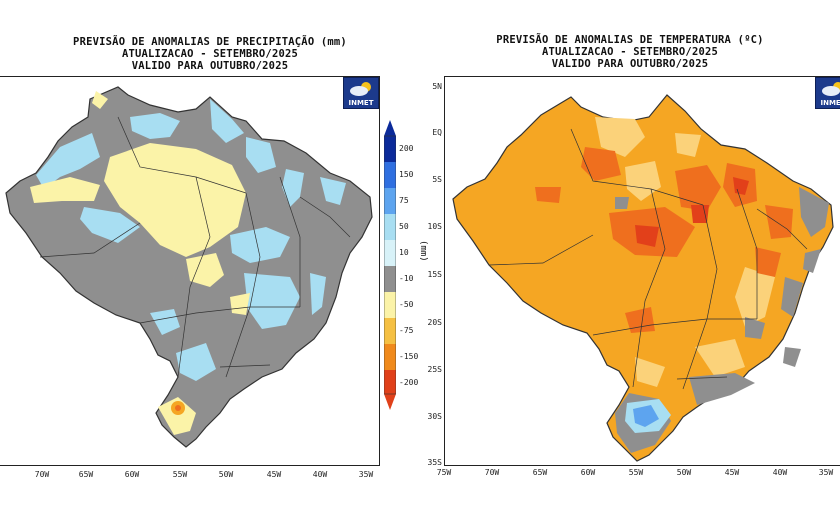 Image resolution: width=840 pixels, height=525 pixels. I want to click on colorbar-label: -75, so click(406, 330).